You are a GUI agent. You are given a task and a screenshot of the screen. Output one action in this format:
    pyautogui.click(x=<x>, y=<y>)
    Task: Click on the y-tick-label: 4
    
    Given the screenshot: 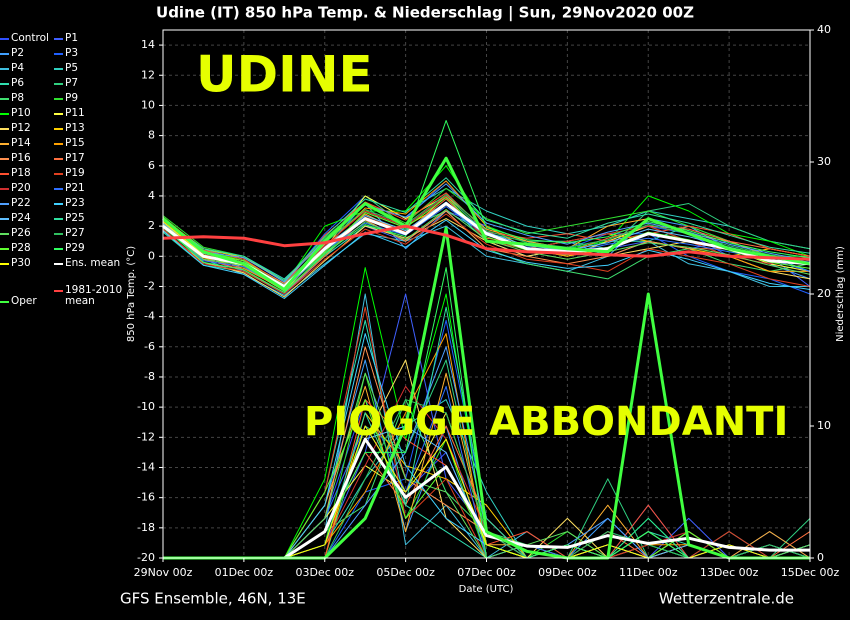 What is the action you would take?
    pyautogui.click(x=151, y=195)
    